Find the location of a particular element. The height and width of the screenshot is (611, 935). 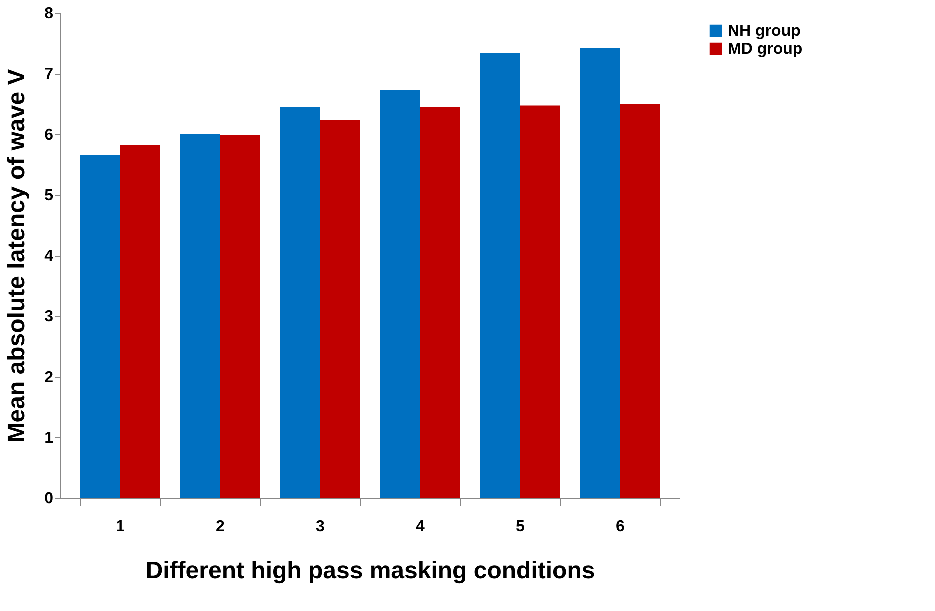

y-tick-label: 7 is located at coordinates (49, 75).